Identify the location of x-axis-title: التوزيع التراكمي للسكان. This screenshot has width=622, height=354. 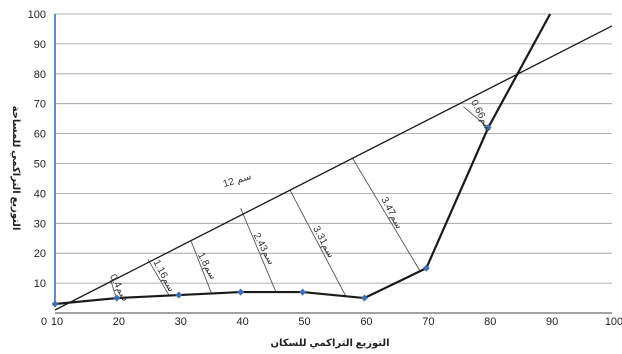
(329, 343).